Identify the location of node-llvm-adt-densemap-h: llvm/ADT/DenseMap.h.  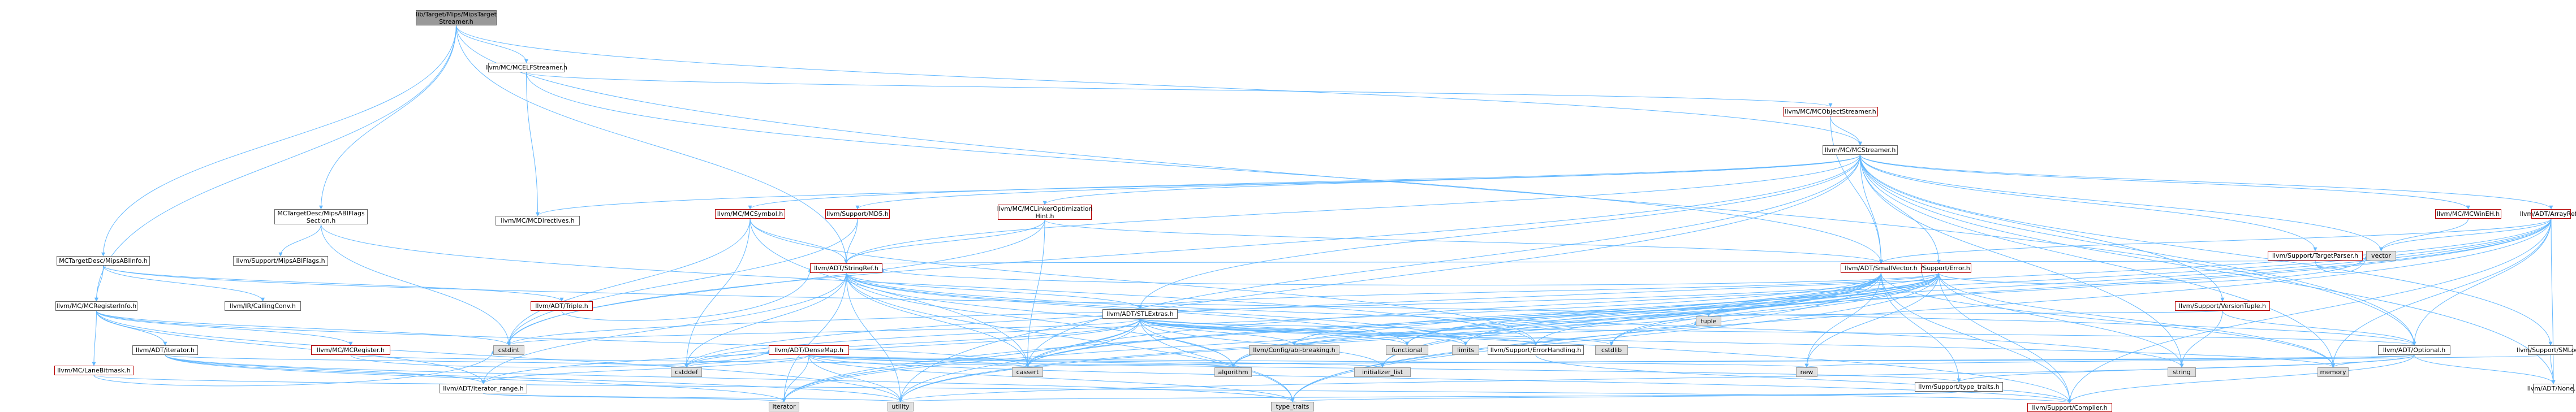
(809, 350).